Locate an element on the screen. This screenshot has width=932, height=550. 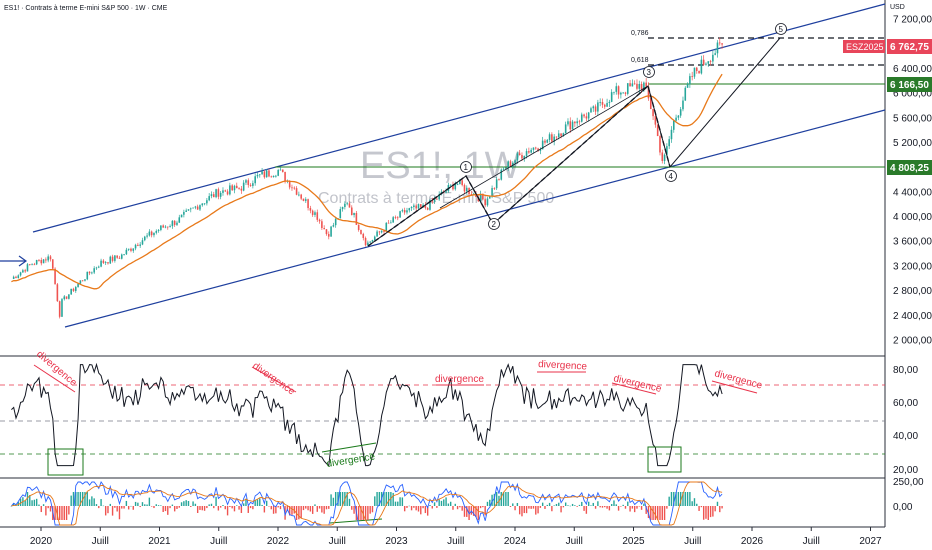
macd-line is located at coordinates (367, 503).